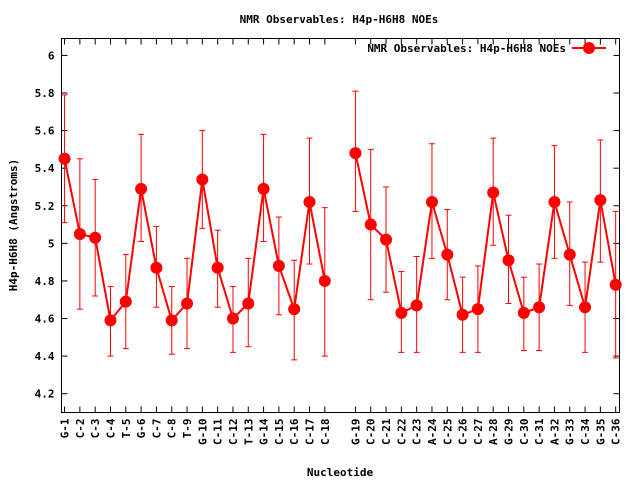 This screenshot has height=484, width=640. I want to click on y-tick-label: 5, so click(51, 243).